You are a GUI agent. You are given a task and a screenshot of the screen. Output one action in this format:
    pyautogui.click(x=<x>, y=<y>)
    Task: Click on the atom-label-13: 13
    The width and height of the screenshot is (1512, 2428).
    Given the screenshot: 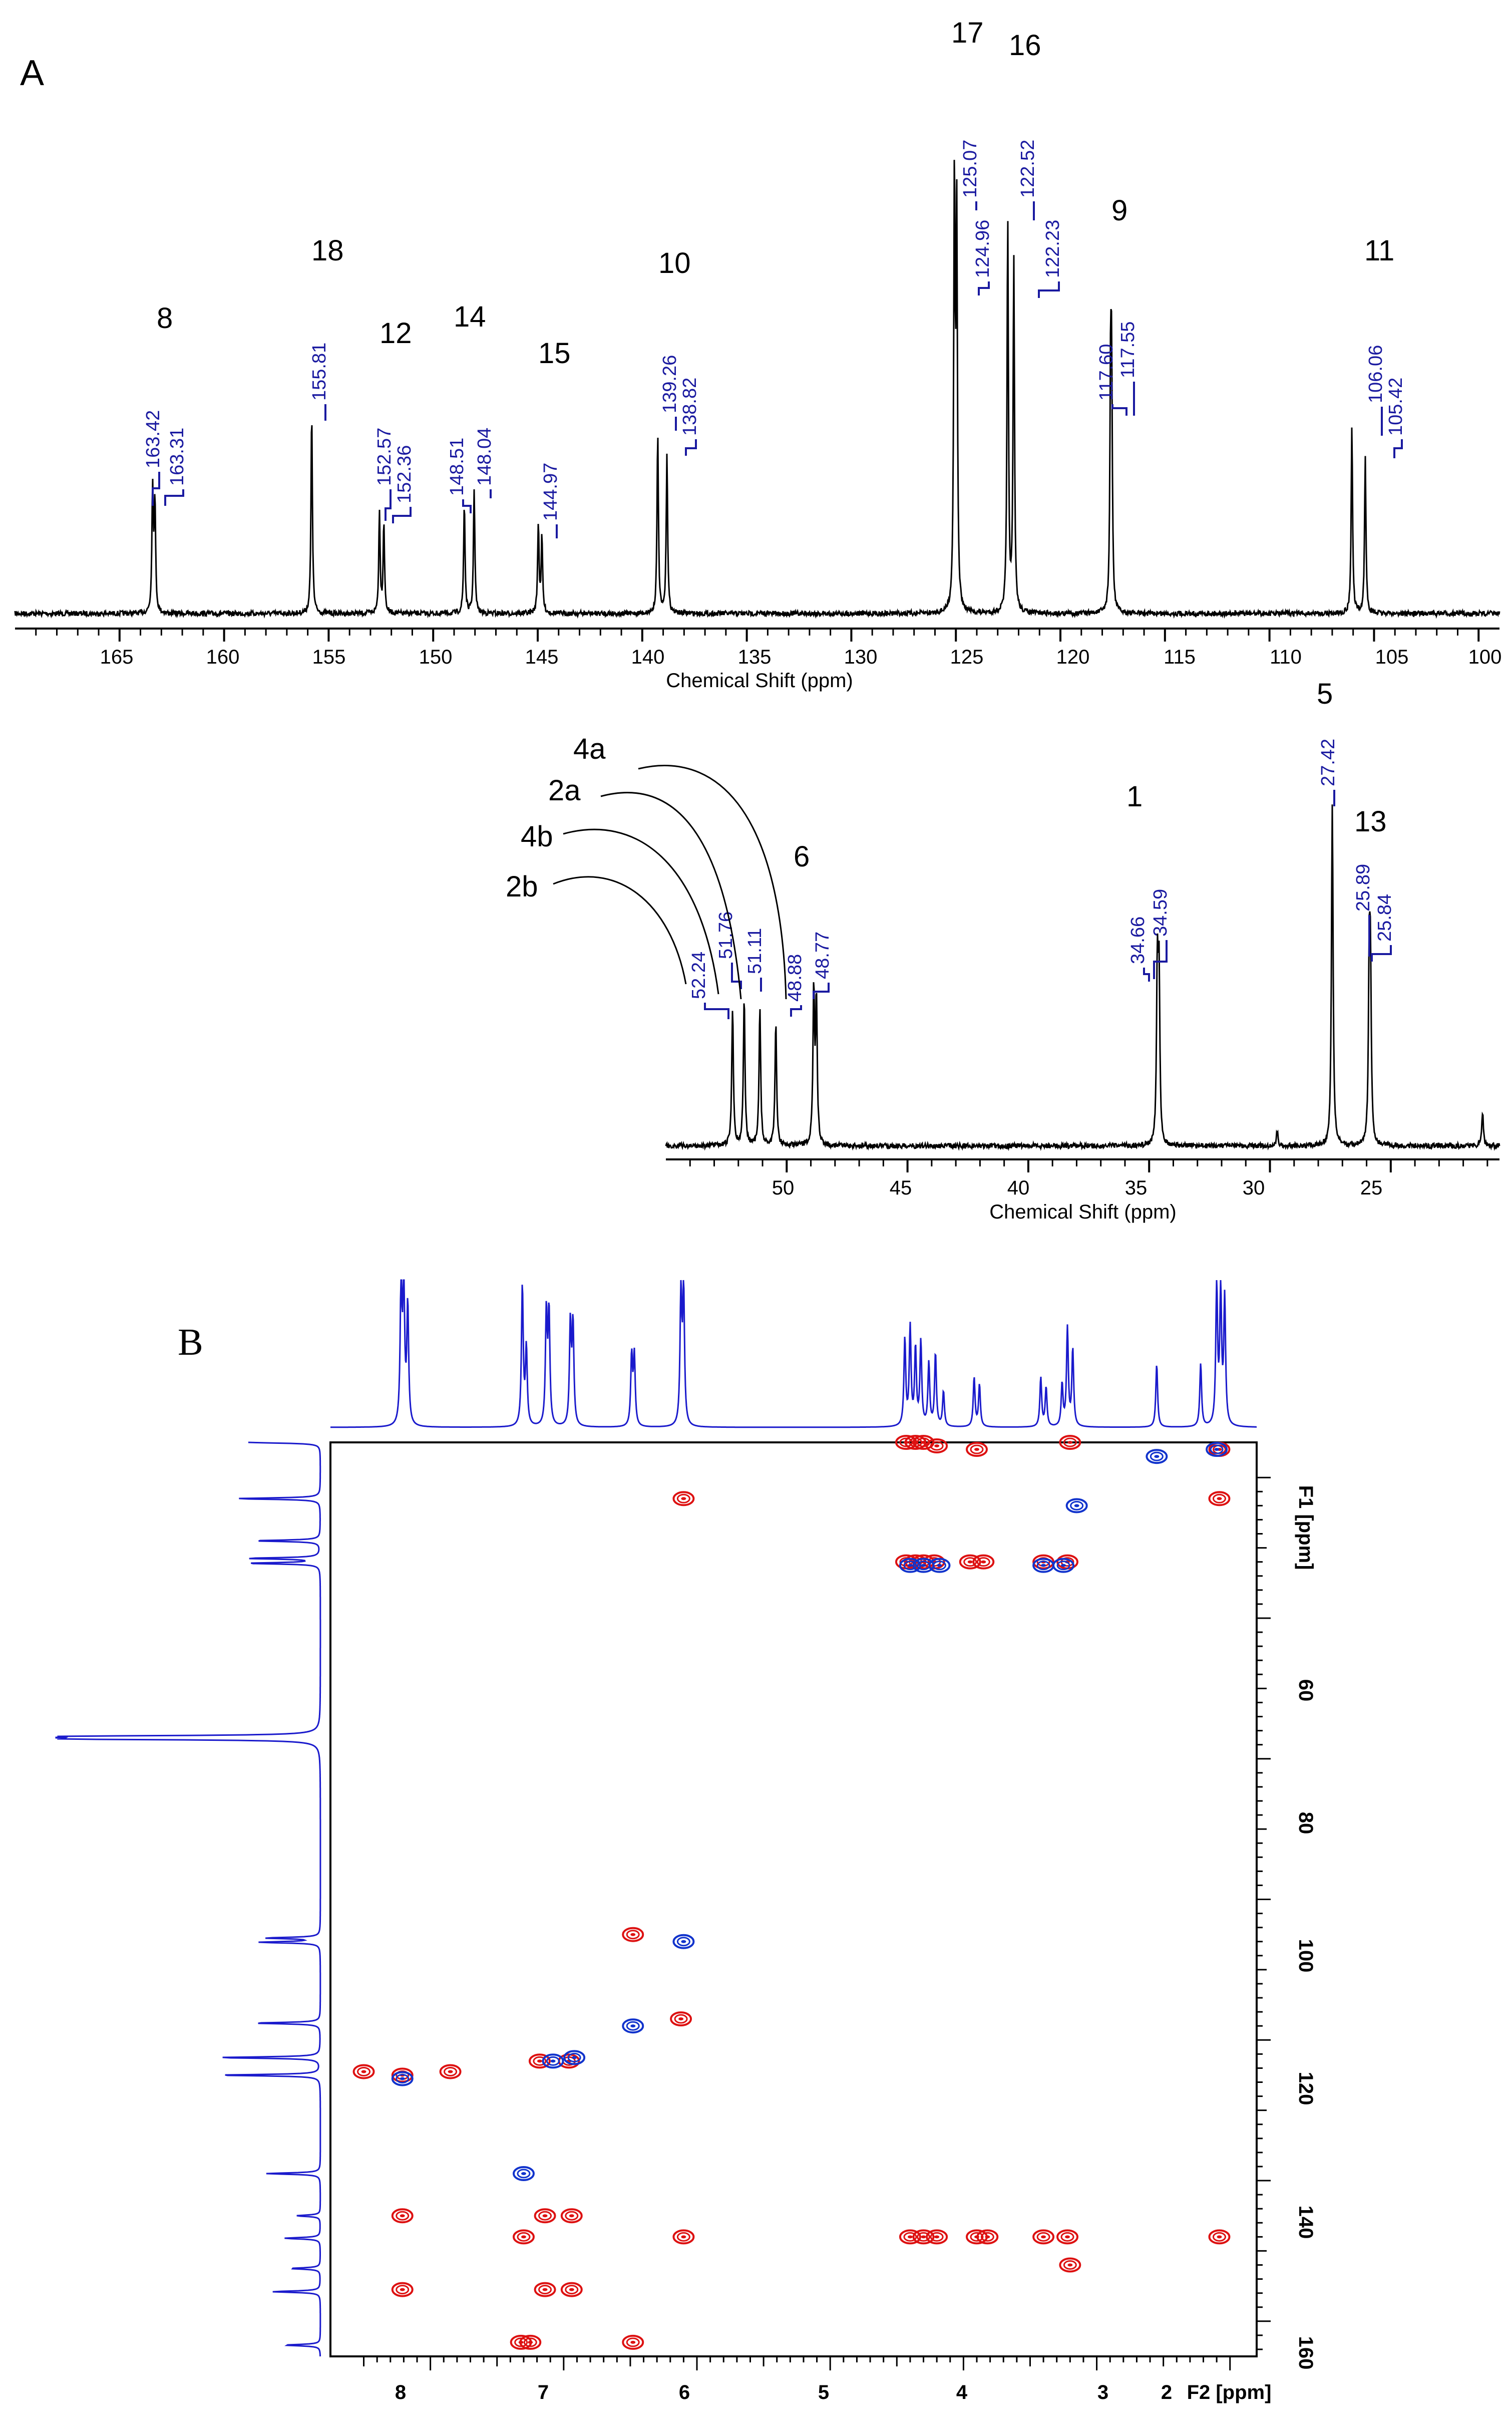 What is the action you would take?
    pyautogui.click(x=1370, y=822)
    